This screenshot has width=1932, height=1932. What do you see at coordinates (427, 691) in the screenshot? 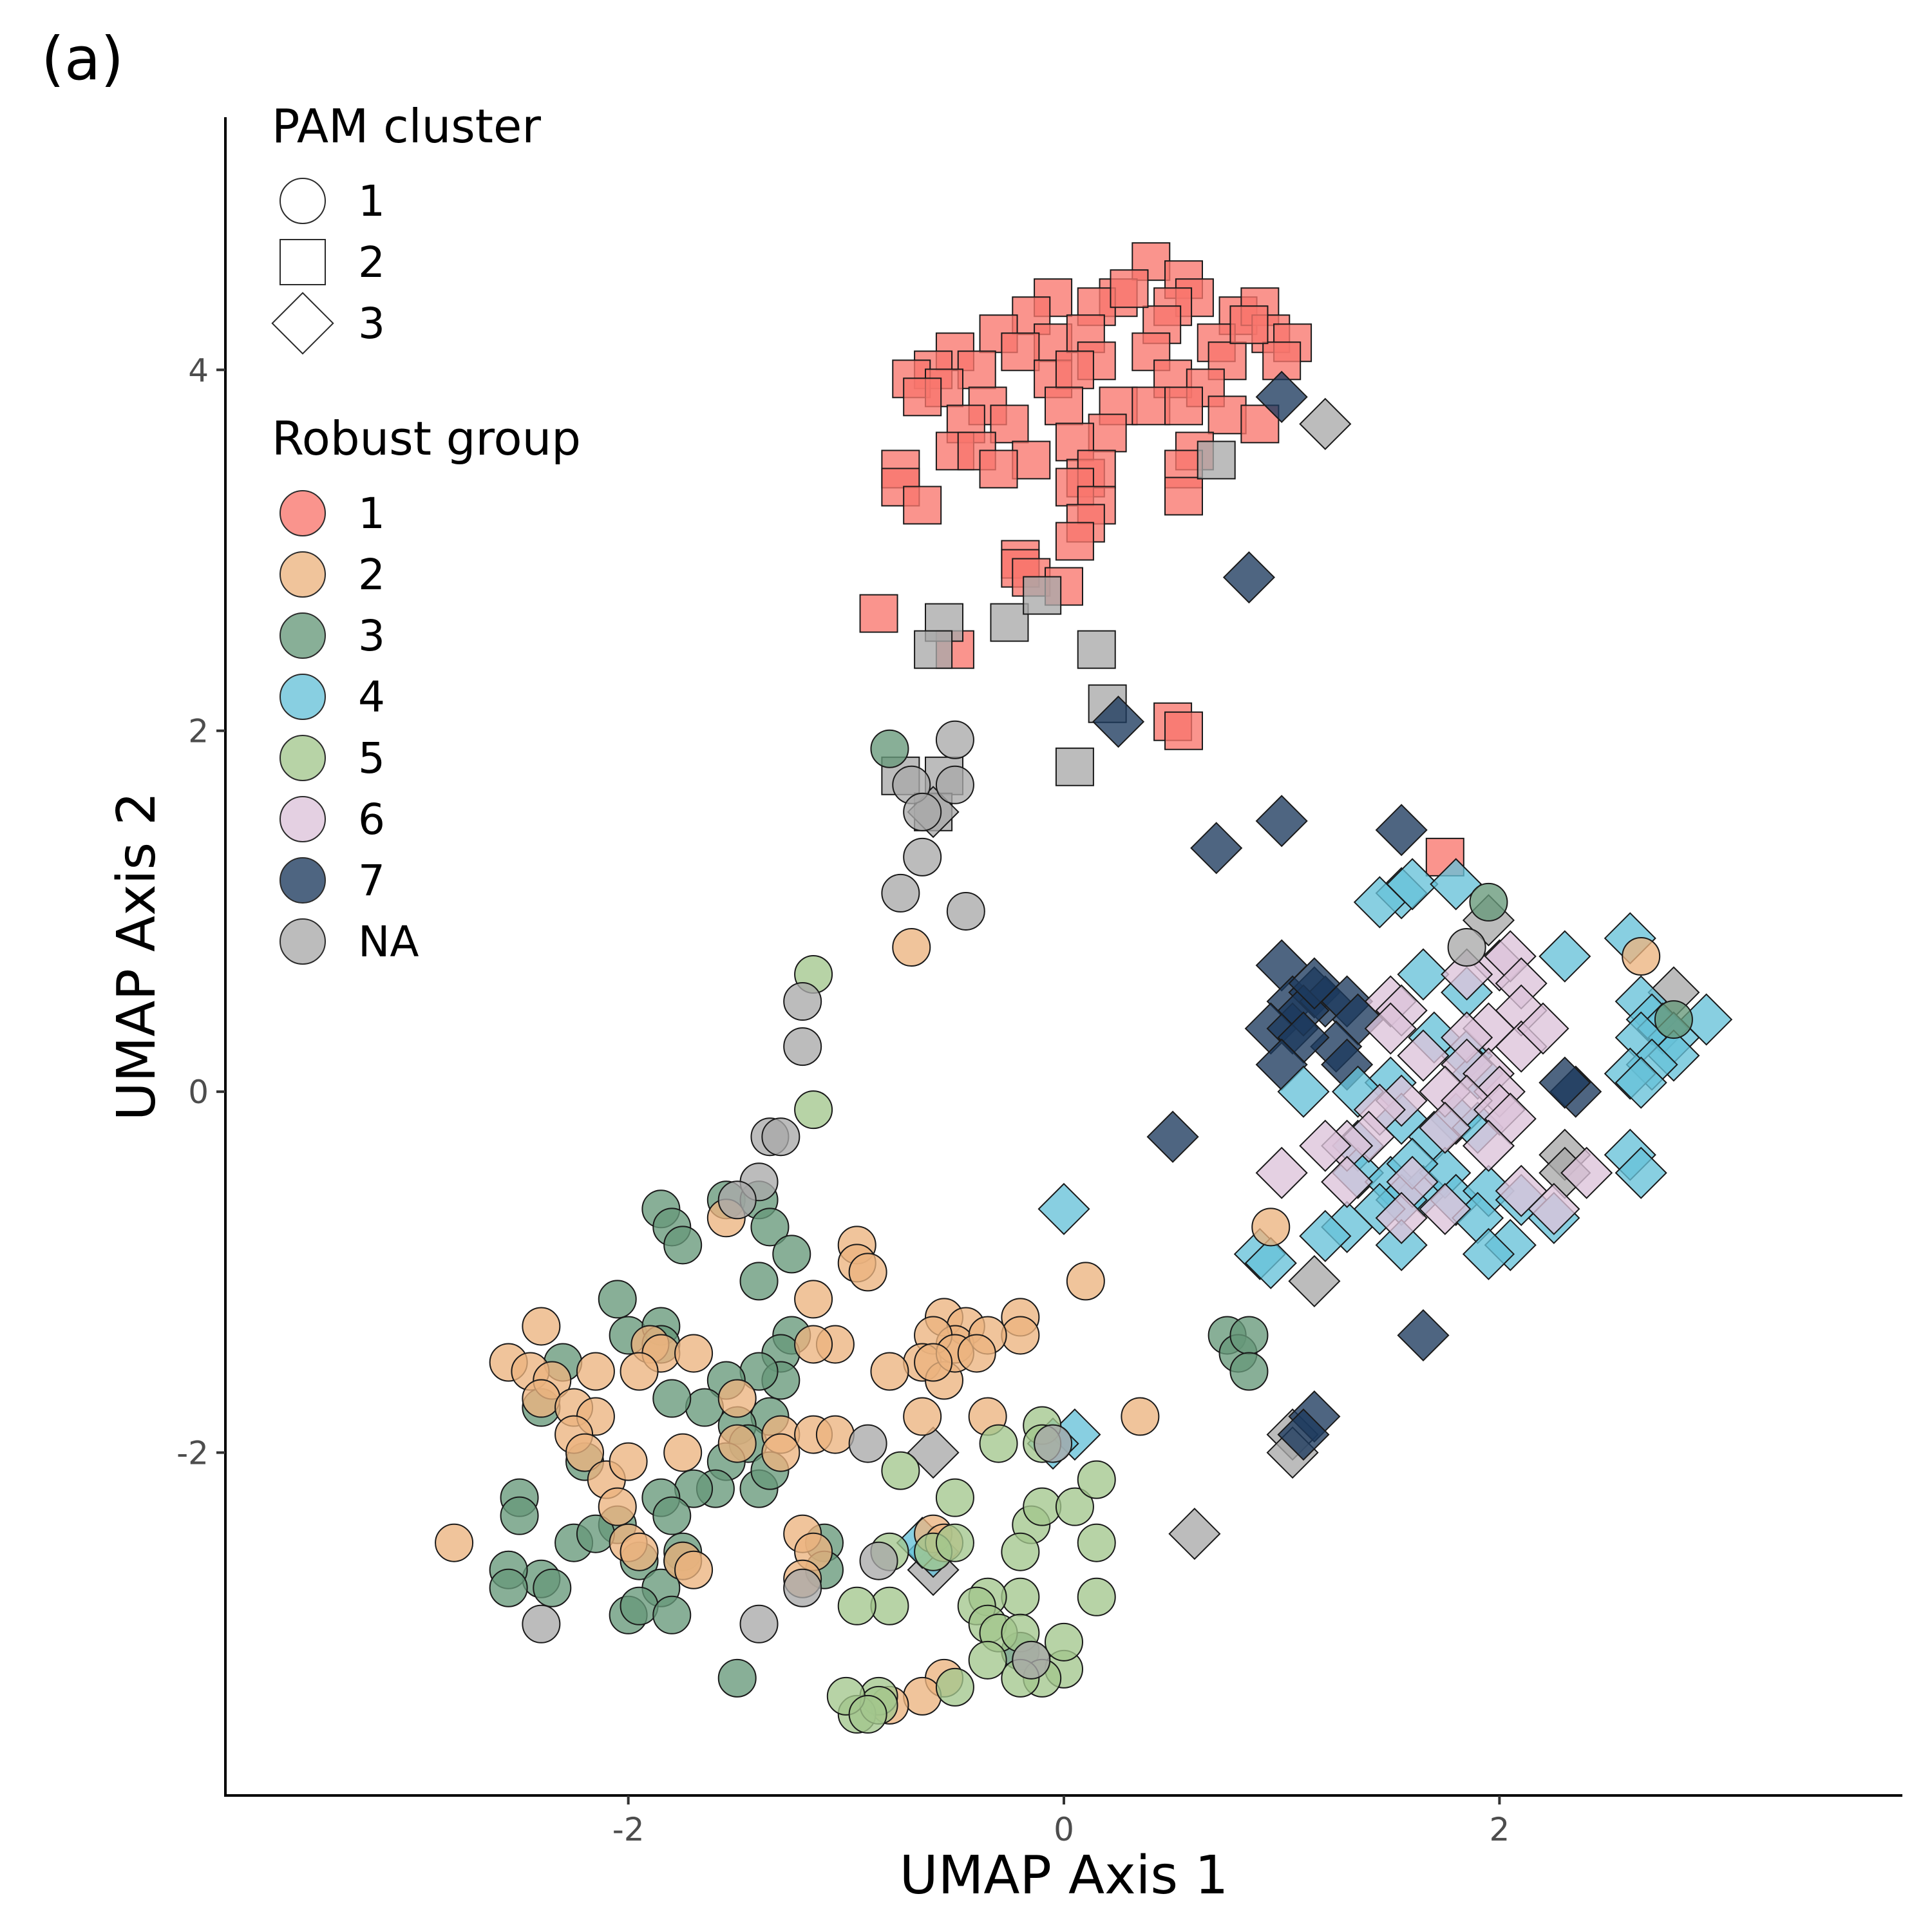
I see `legend-robust-group: Robust group 1 2 3 4 5 6 7 NA` at bounding box center [427, 691].